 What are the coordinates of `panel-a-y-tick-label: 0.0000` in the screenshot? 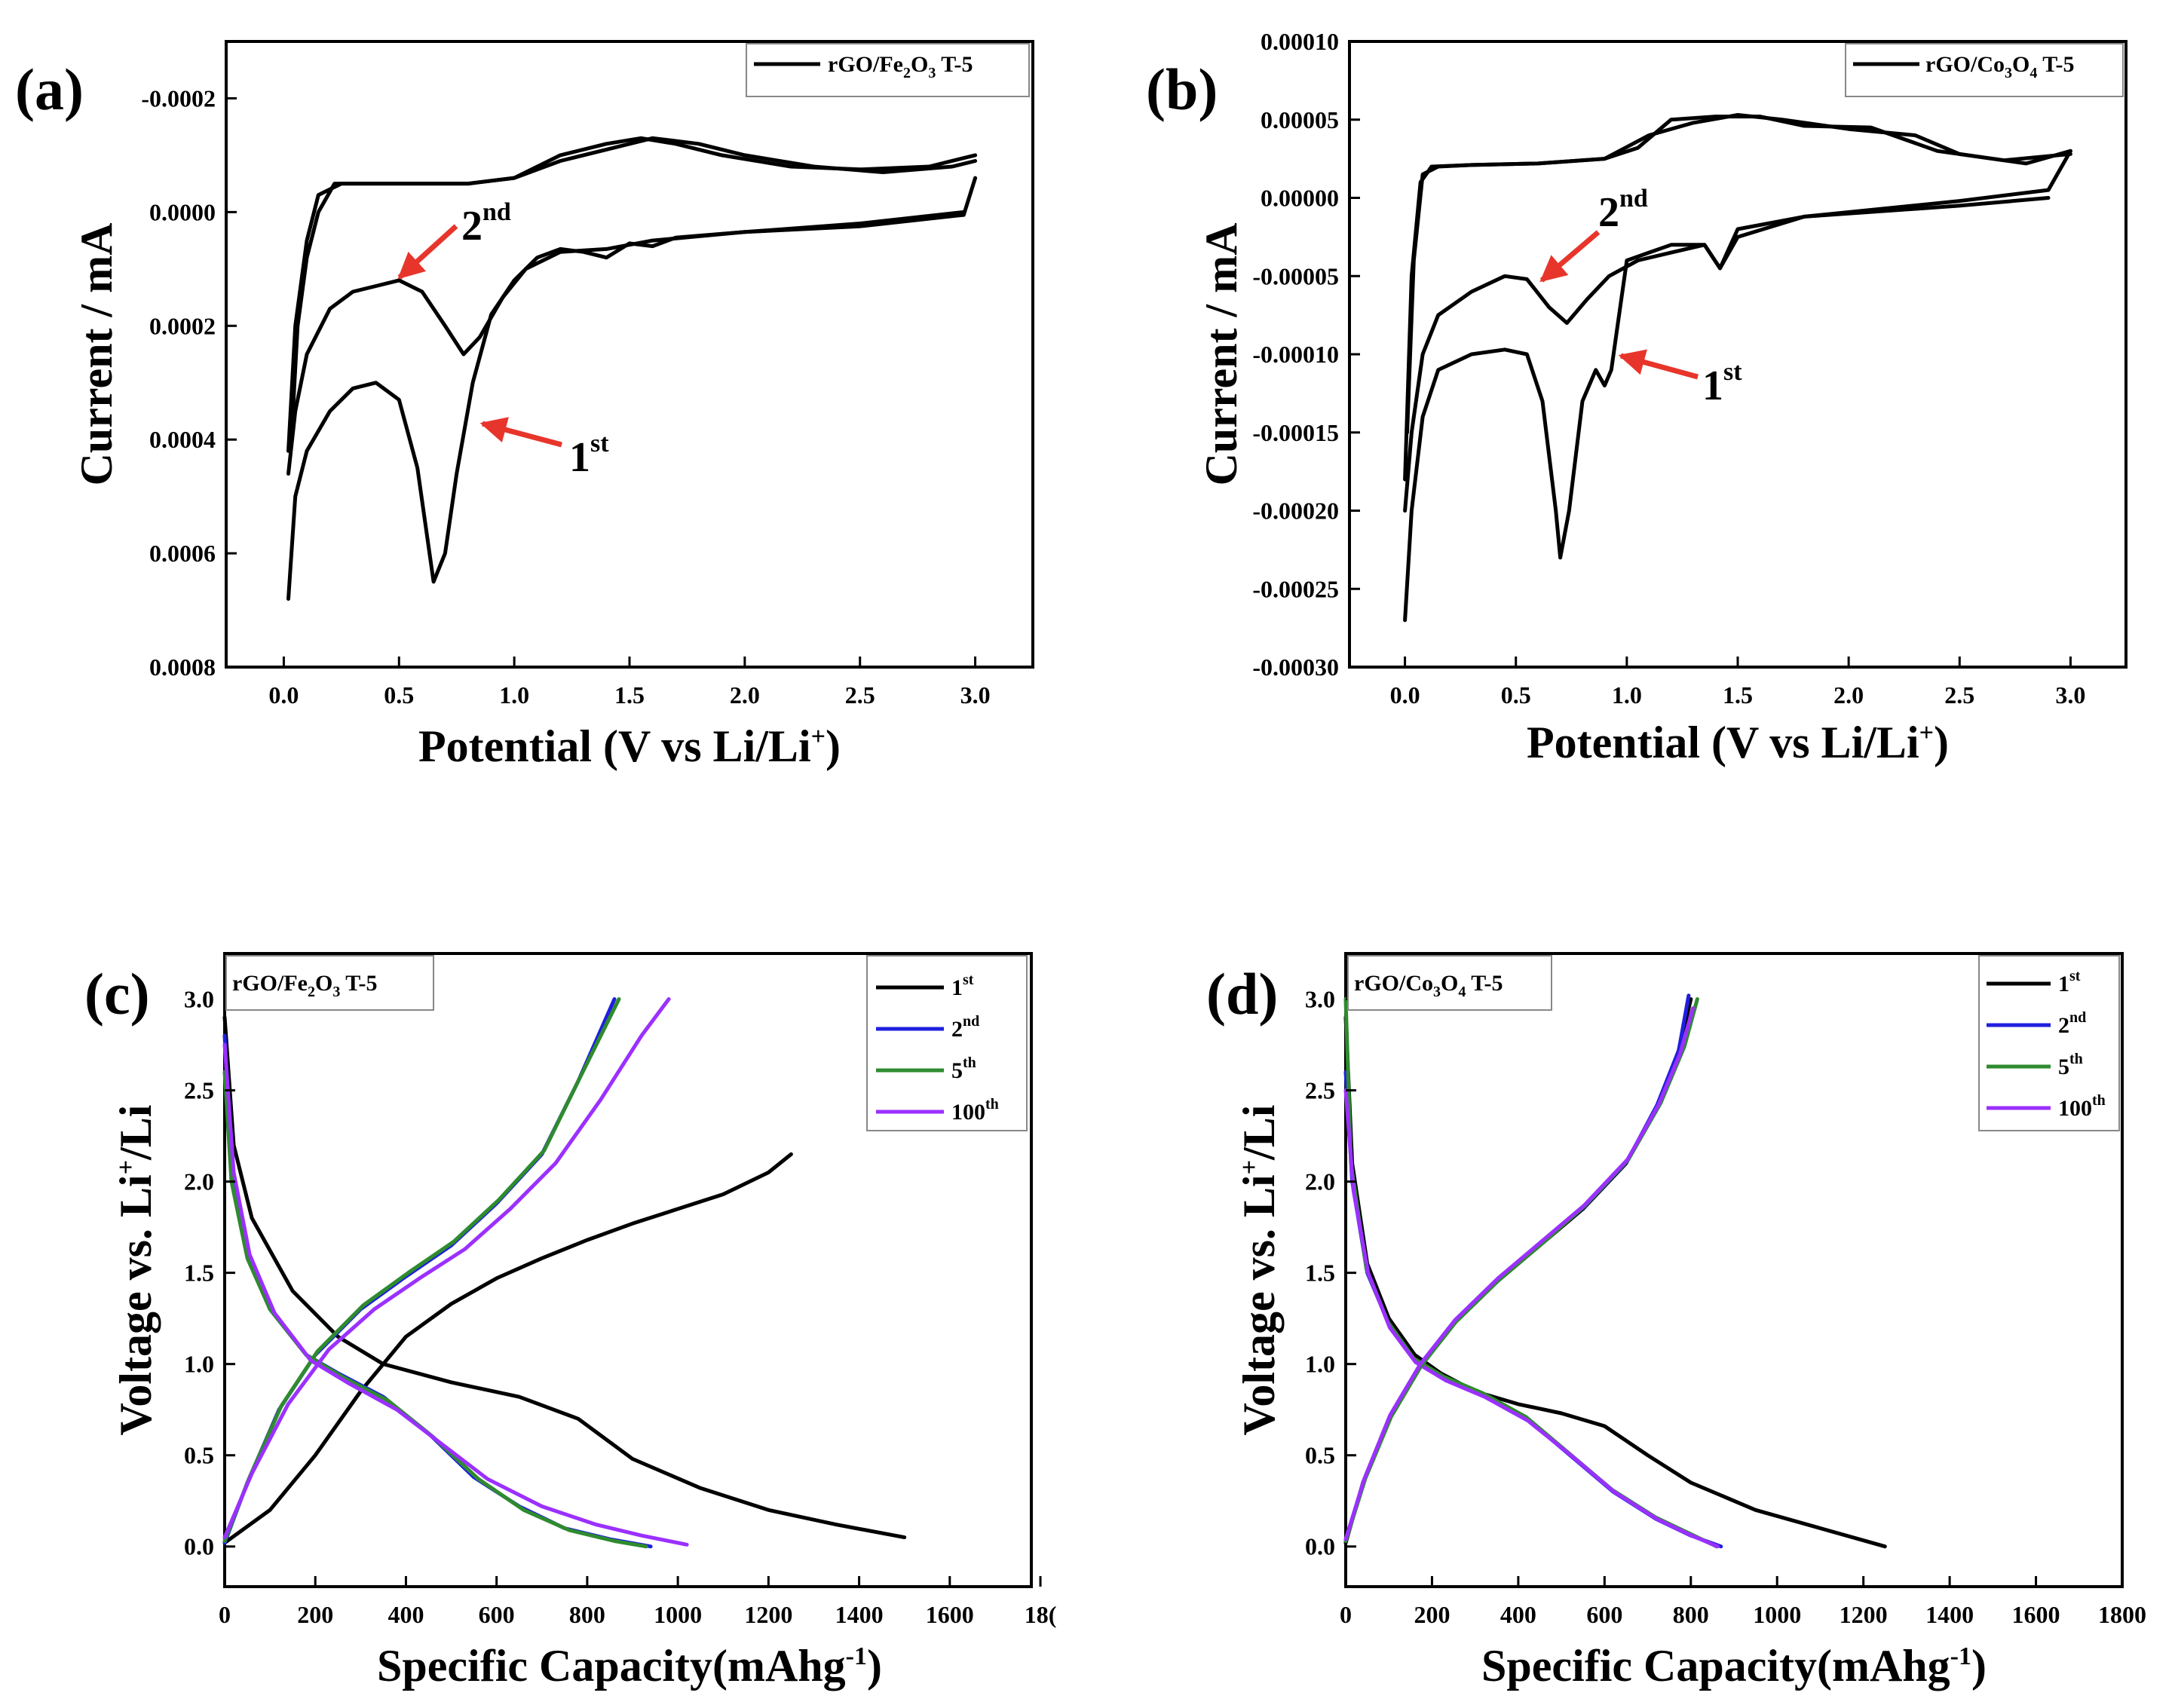 It's located at (182, 212).